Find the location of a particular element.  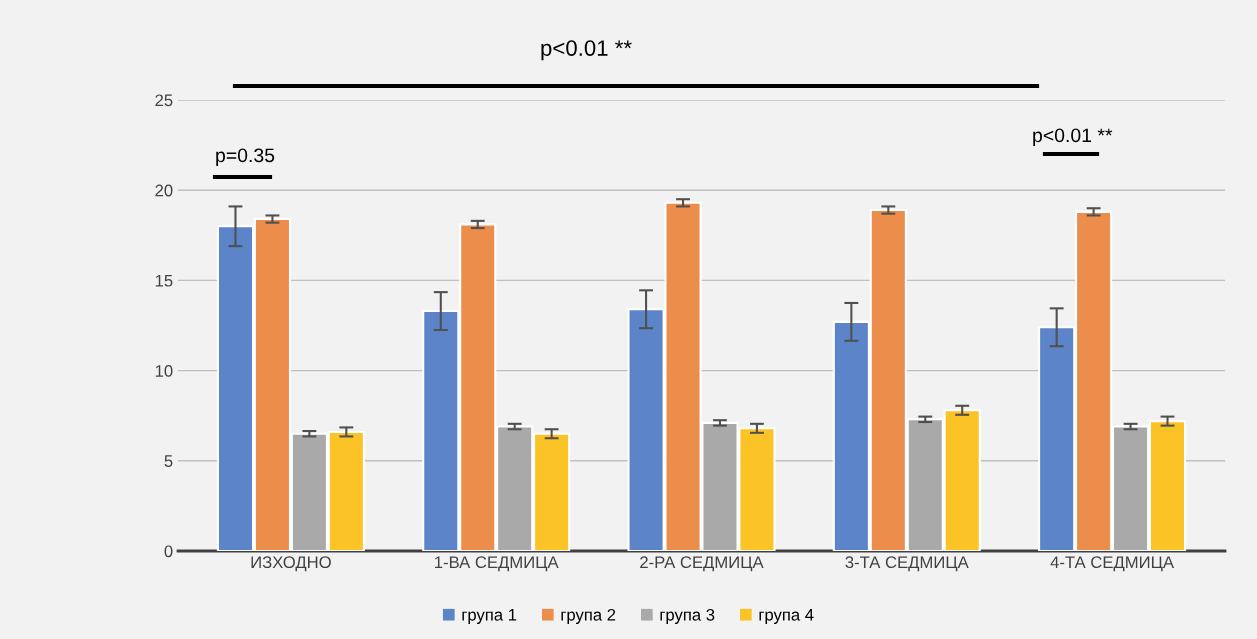

legend-label: група 2 is located at coordinates (588, 616).